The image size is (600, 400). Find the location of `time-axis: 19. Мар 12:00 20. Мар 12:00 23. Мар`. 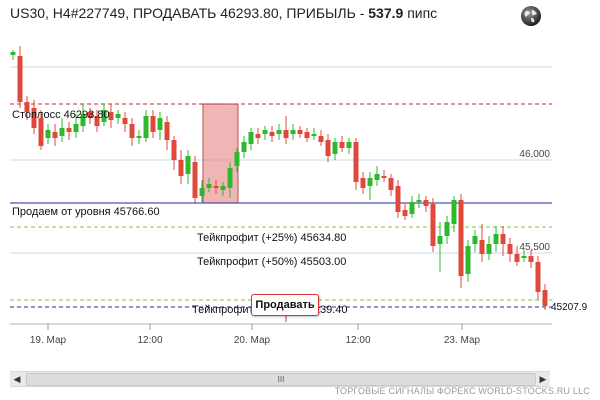

time-axis: 19. Мар 12:00 20. Мар 12:00 23. Мар is located at coordinates (255, 335).